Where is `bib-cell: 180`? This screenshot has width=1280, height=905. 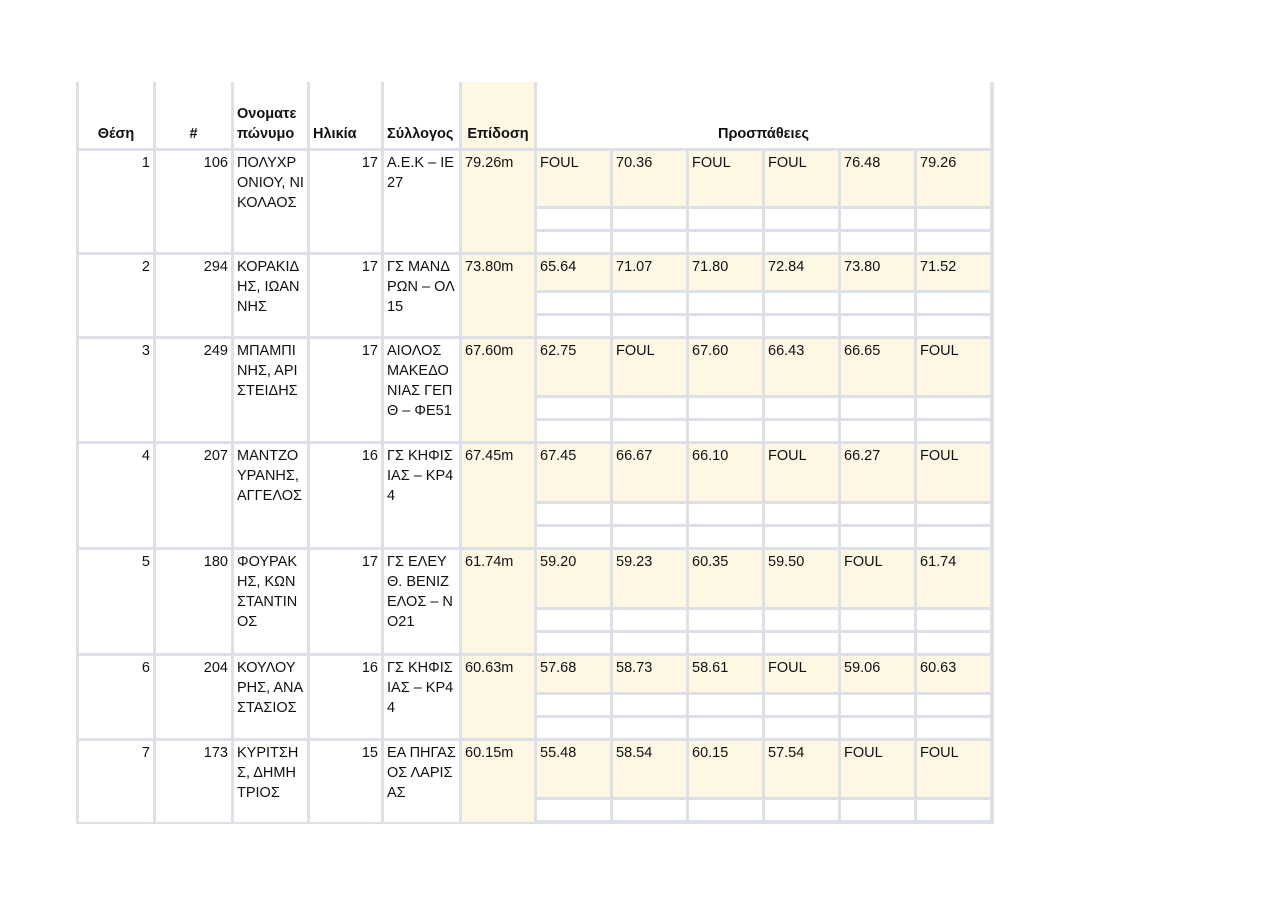
bib-cell: 180 is located at coordinates (193, 601).